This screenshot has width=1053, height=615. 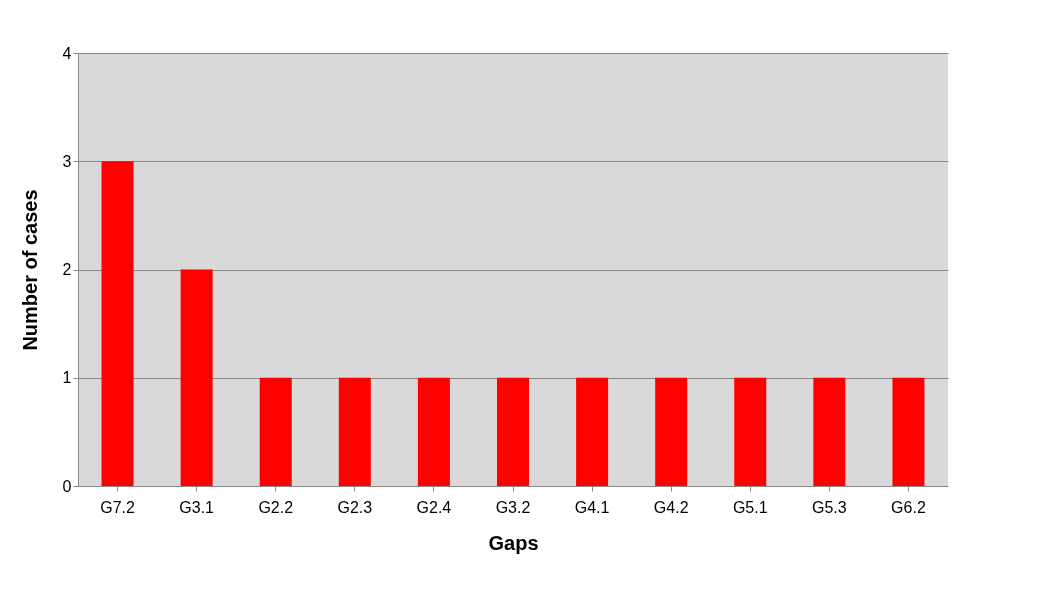 What do you see at coordinates (750, 507) in the screenshot?
I see `x-tick-label: G5.1` at bounding box center [750, 507].